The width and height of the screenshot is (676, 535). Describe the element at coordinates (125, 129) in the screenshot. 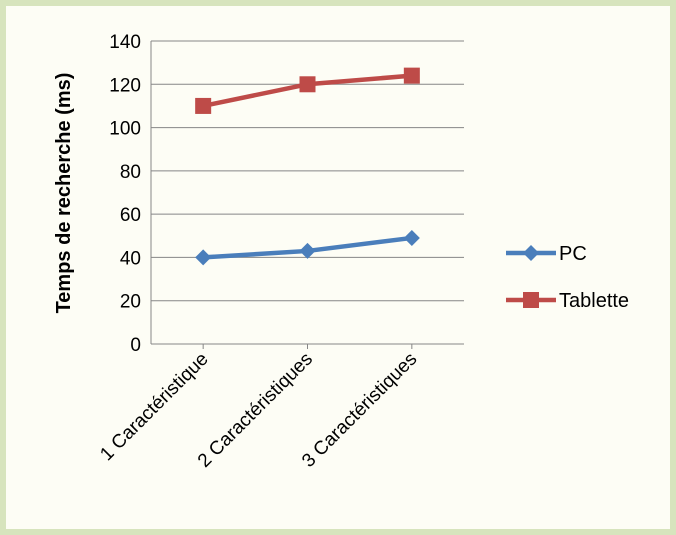

I see `y-tick-label: 100` at that location.